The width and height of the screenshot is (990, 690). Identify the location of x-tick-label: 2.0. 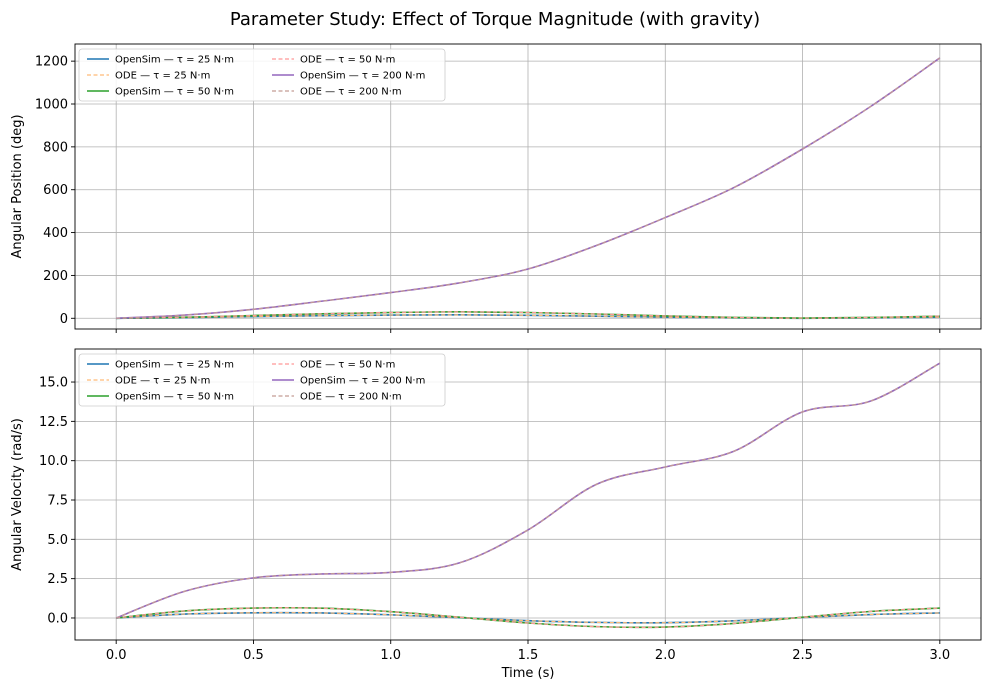
(665, 655).